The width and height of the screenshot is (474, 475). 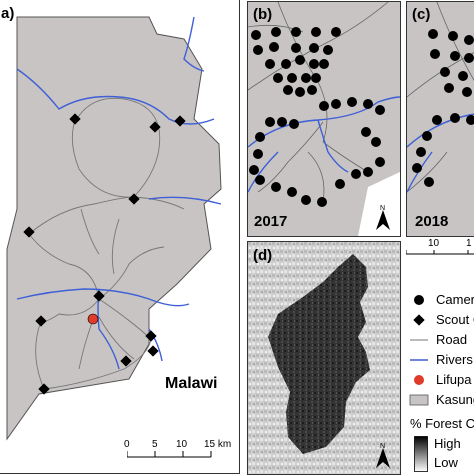 What do you see at coordinates (8, 13) in the screenshot?
I see `panel-a-label: a)` at bounding box center [8, 13].